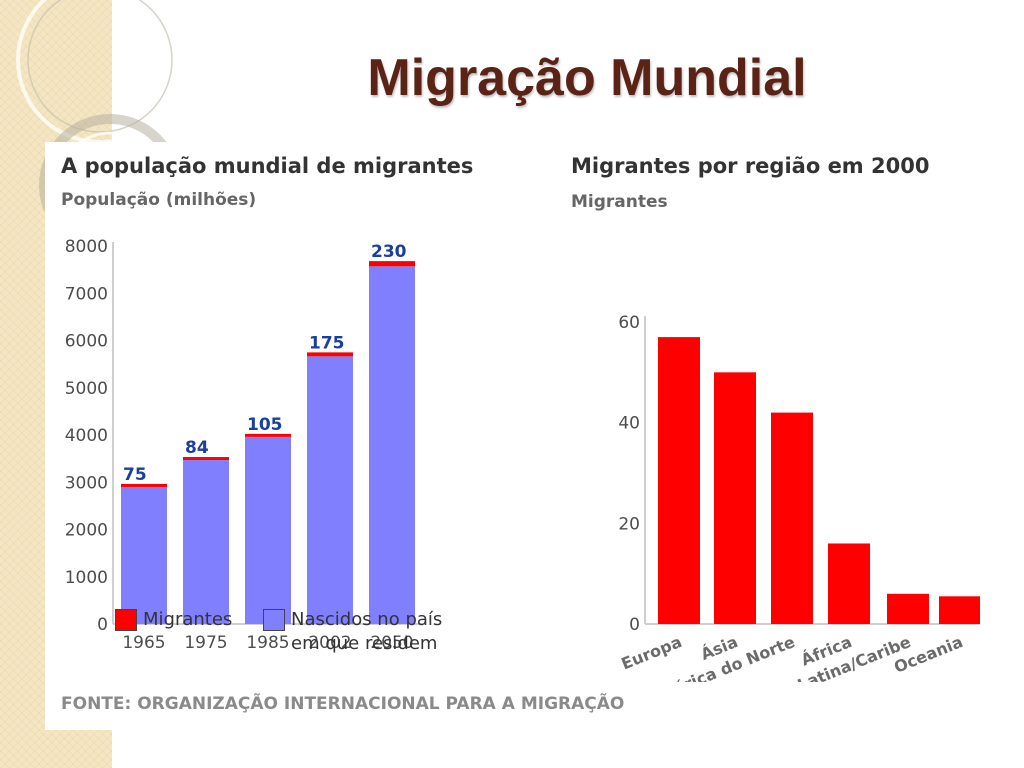 The width and height of the screenshot is (1024, 768). Describe the element at coordinates (86, 342) in the screenshot. I see `y-tick-label: 6000` at that location.